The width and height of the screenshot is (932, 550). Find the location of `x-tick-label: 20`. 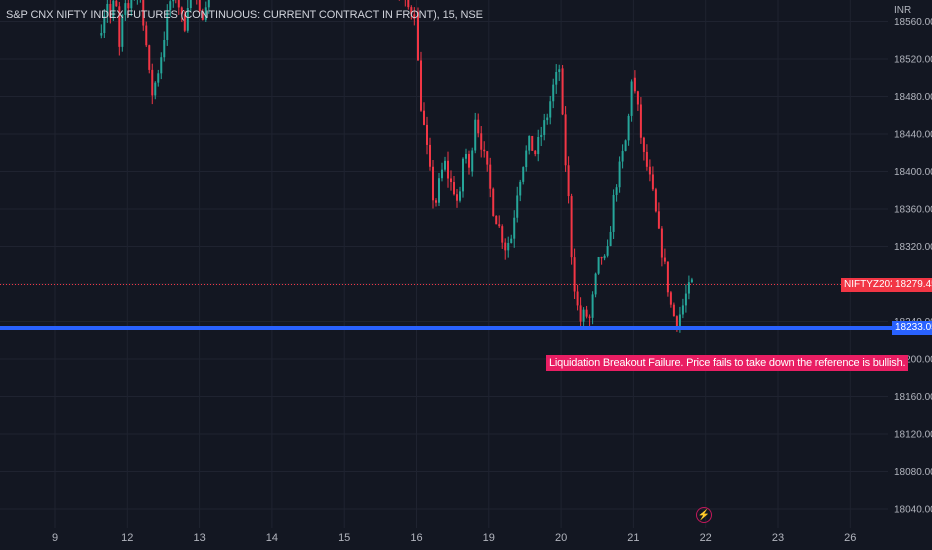

x-tick-label: 20 is located at coordinates (561, 538).